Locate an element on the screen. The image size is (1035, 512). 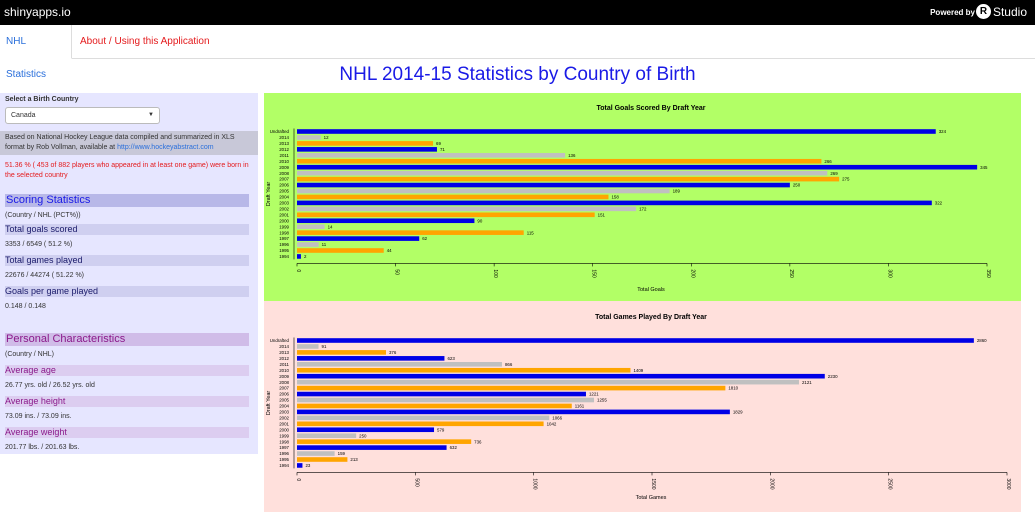
x-tick-label: 1000 is located at coordinates (535, 483).